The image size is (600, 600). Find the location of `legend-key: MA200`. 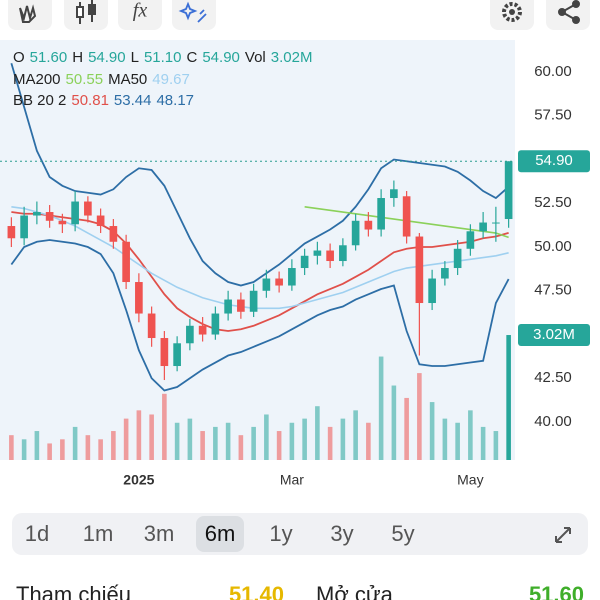

legend-key: MA200 is located at coordinates (37, 79).